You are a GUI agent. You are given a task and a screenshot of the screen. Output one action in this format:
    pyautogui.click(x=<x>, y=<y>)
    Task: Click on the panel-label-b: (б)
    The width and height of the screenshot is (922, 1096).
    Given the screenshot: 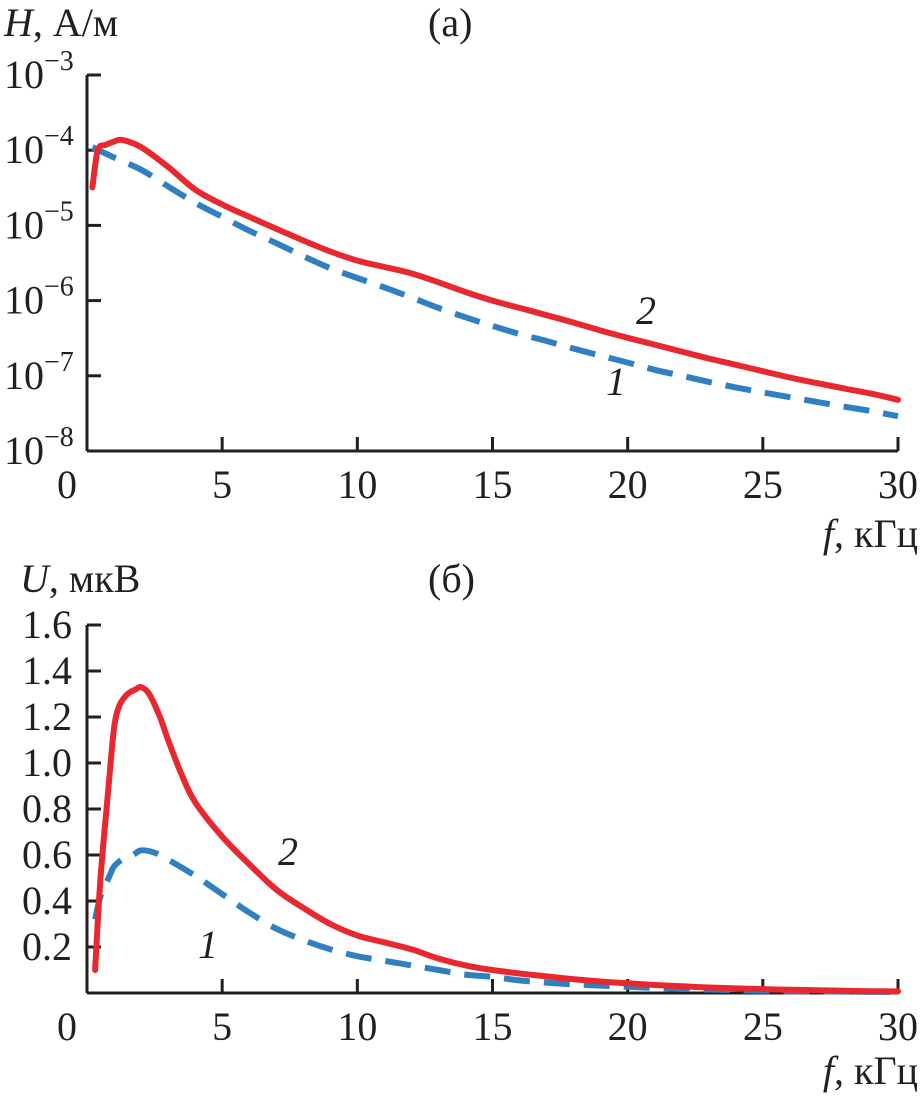 What is the action you would take?
    pyautogui.click(x=451, y=578)
    